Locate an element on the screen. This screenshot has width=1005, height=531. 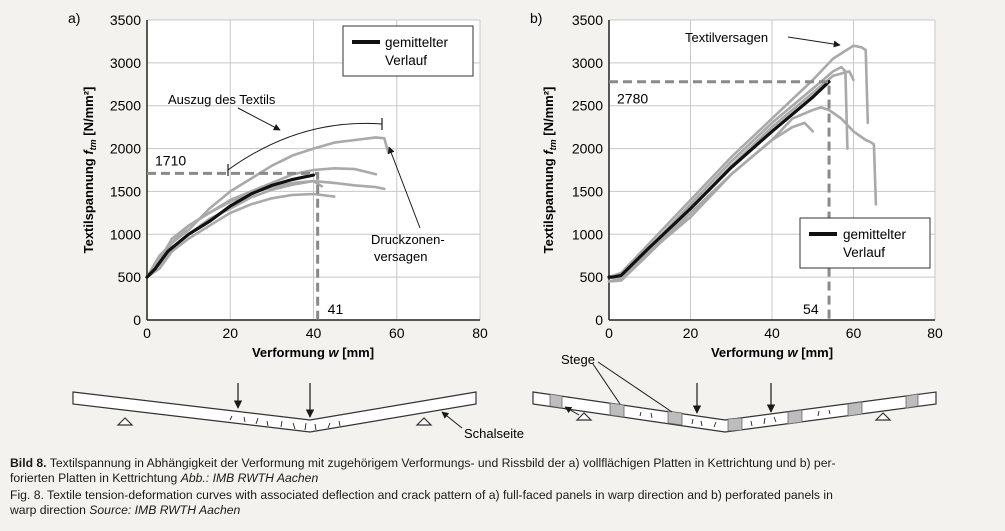
annotation-stege: Stege is located at coordinates (578, 359).